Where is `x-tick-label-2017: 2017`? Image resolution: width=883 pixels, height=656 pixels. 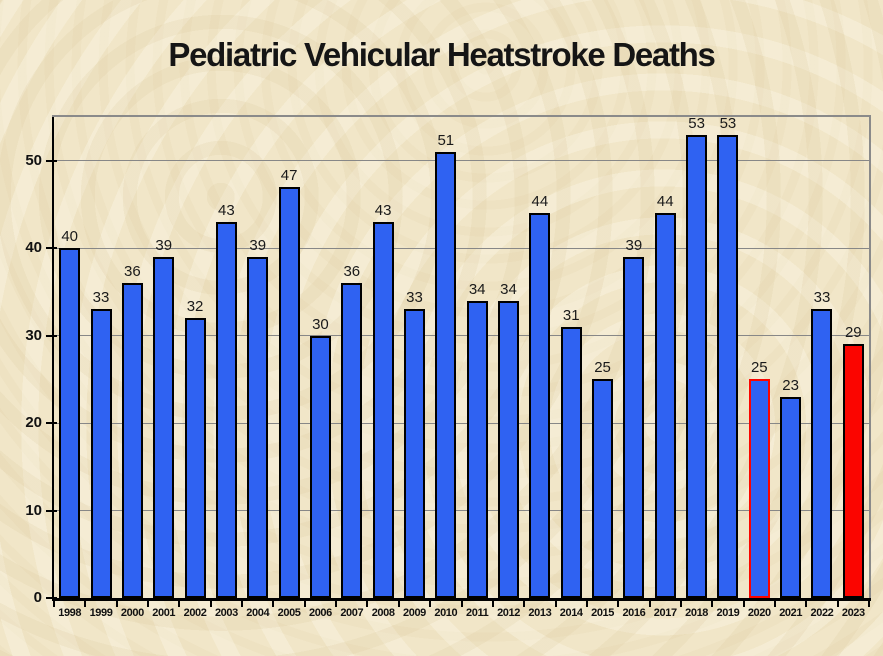
x-tick-label-2017: 2017 is located at coordinates (665, 613).